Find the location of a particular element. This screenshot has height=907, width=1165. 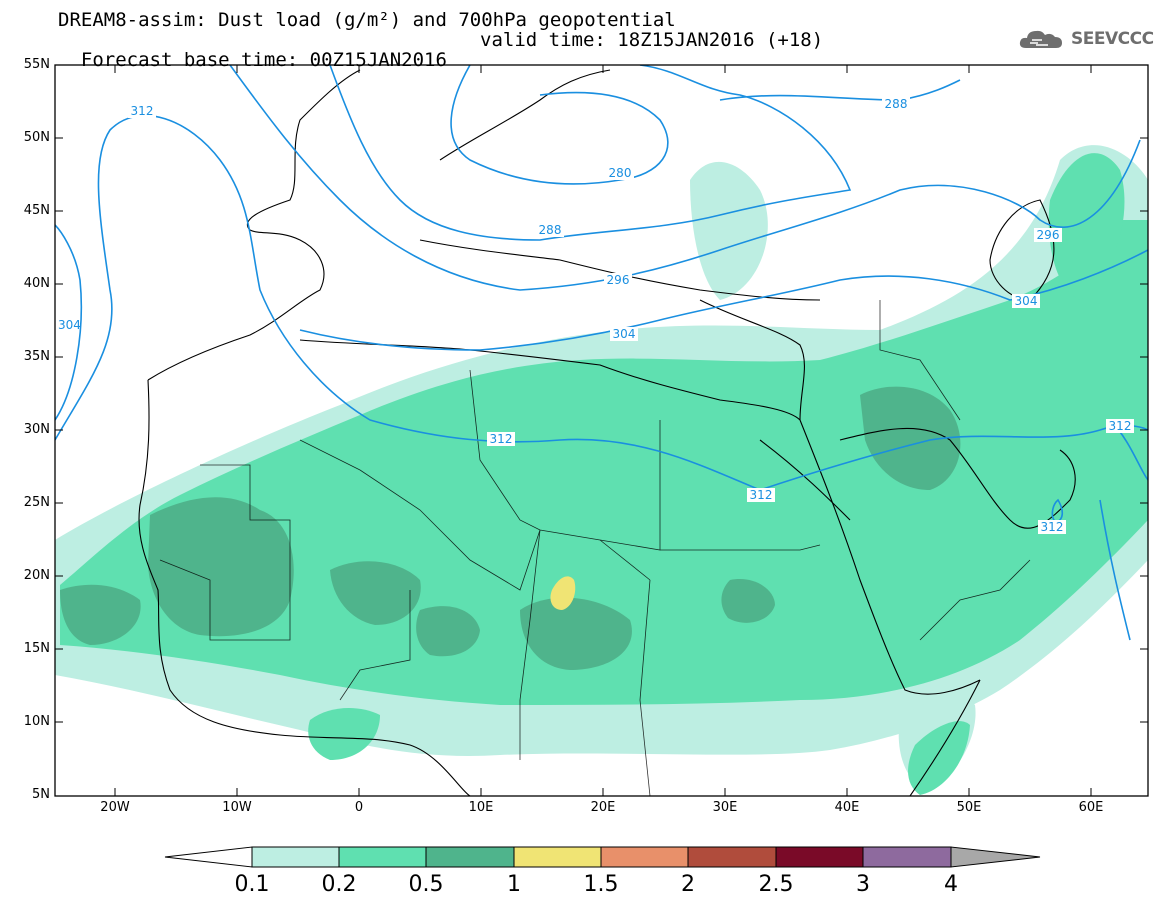

lat-label: 30N is located at coordinates (36, 429).